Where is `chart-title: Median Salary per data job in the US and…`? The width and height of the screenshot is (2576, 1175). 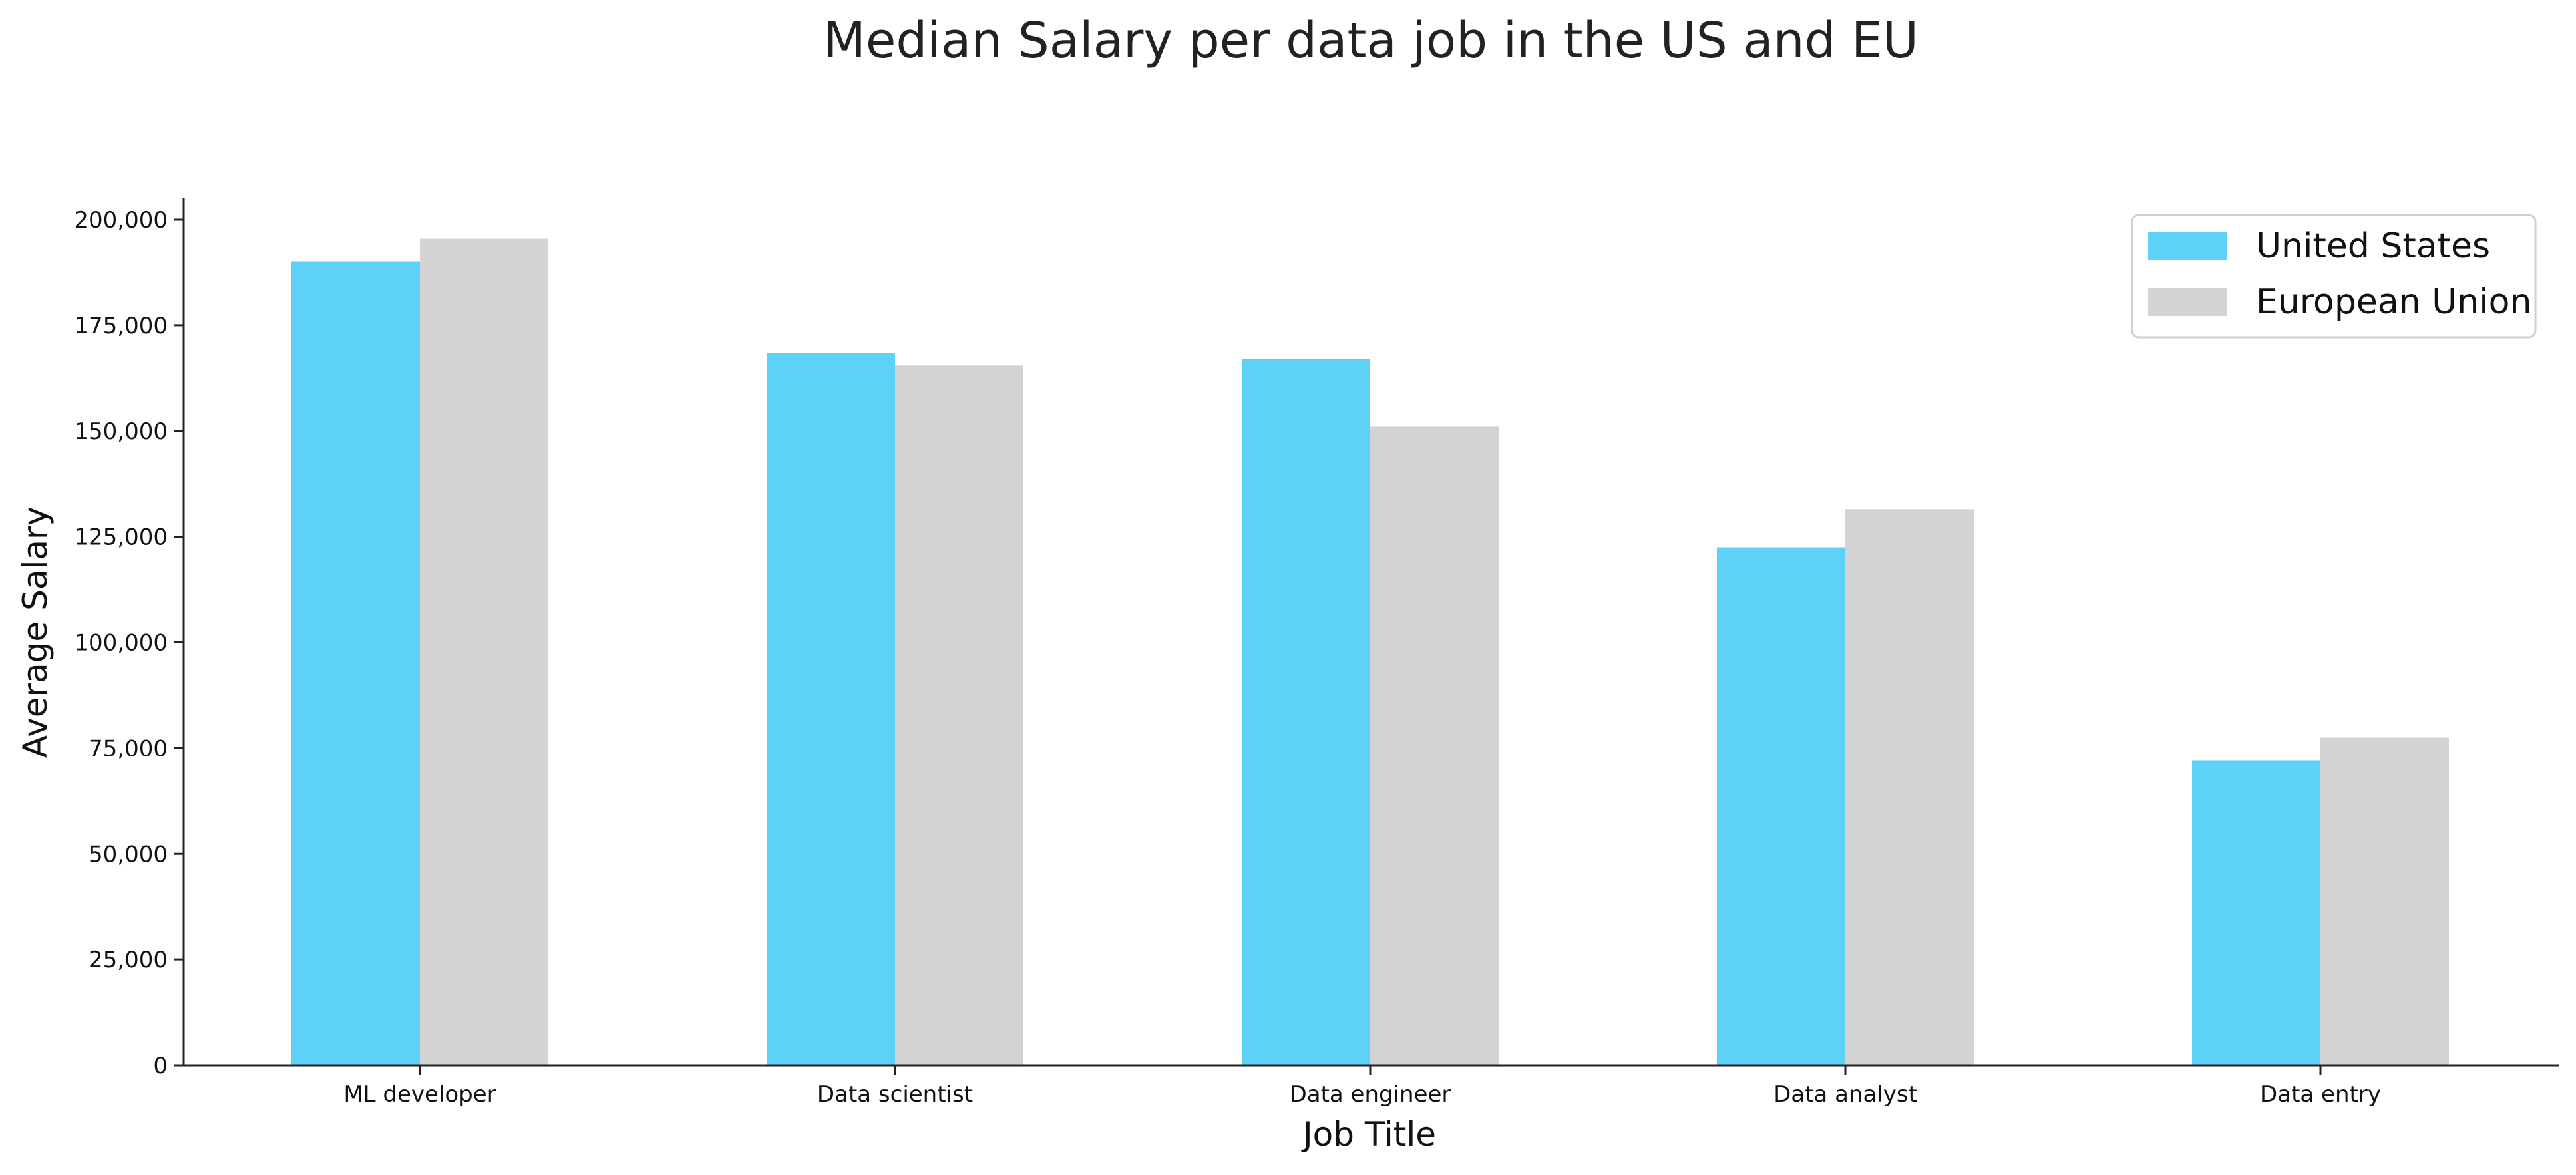
chart-title: Median Salary per data job in the US and… is located at coordinates (1371, 40).